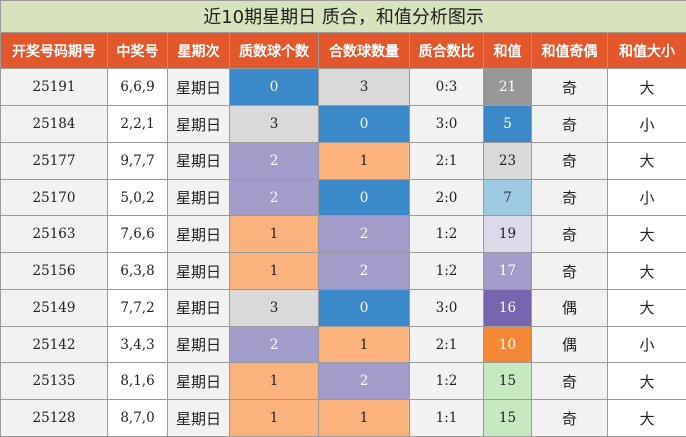 The height and width of the screenshot is (437, 686). Describe the element at coordinates (274, 50) in the screenshot. I see `header-prime-count: 质数球个数` at that location.